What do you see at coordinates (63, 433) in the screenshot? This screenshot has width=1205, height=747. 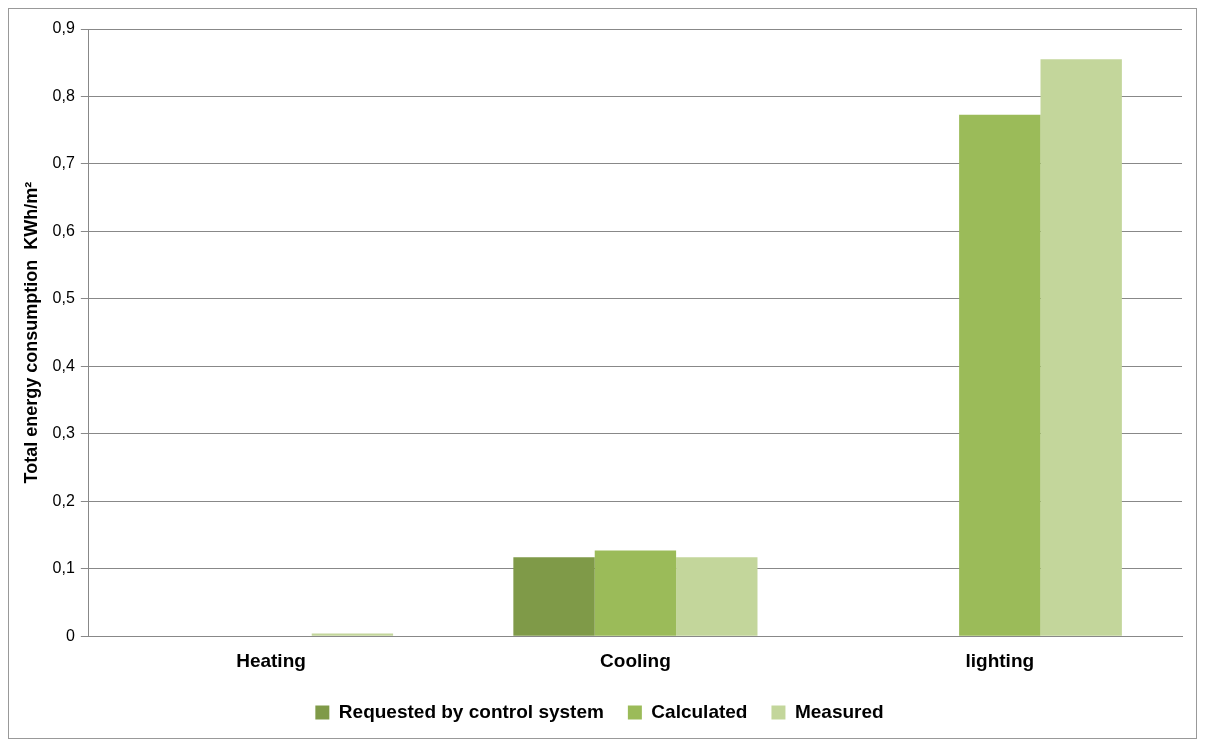 I see `y-tick-label: 0,3` at bounding box center [63, 433].